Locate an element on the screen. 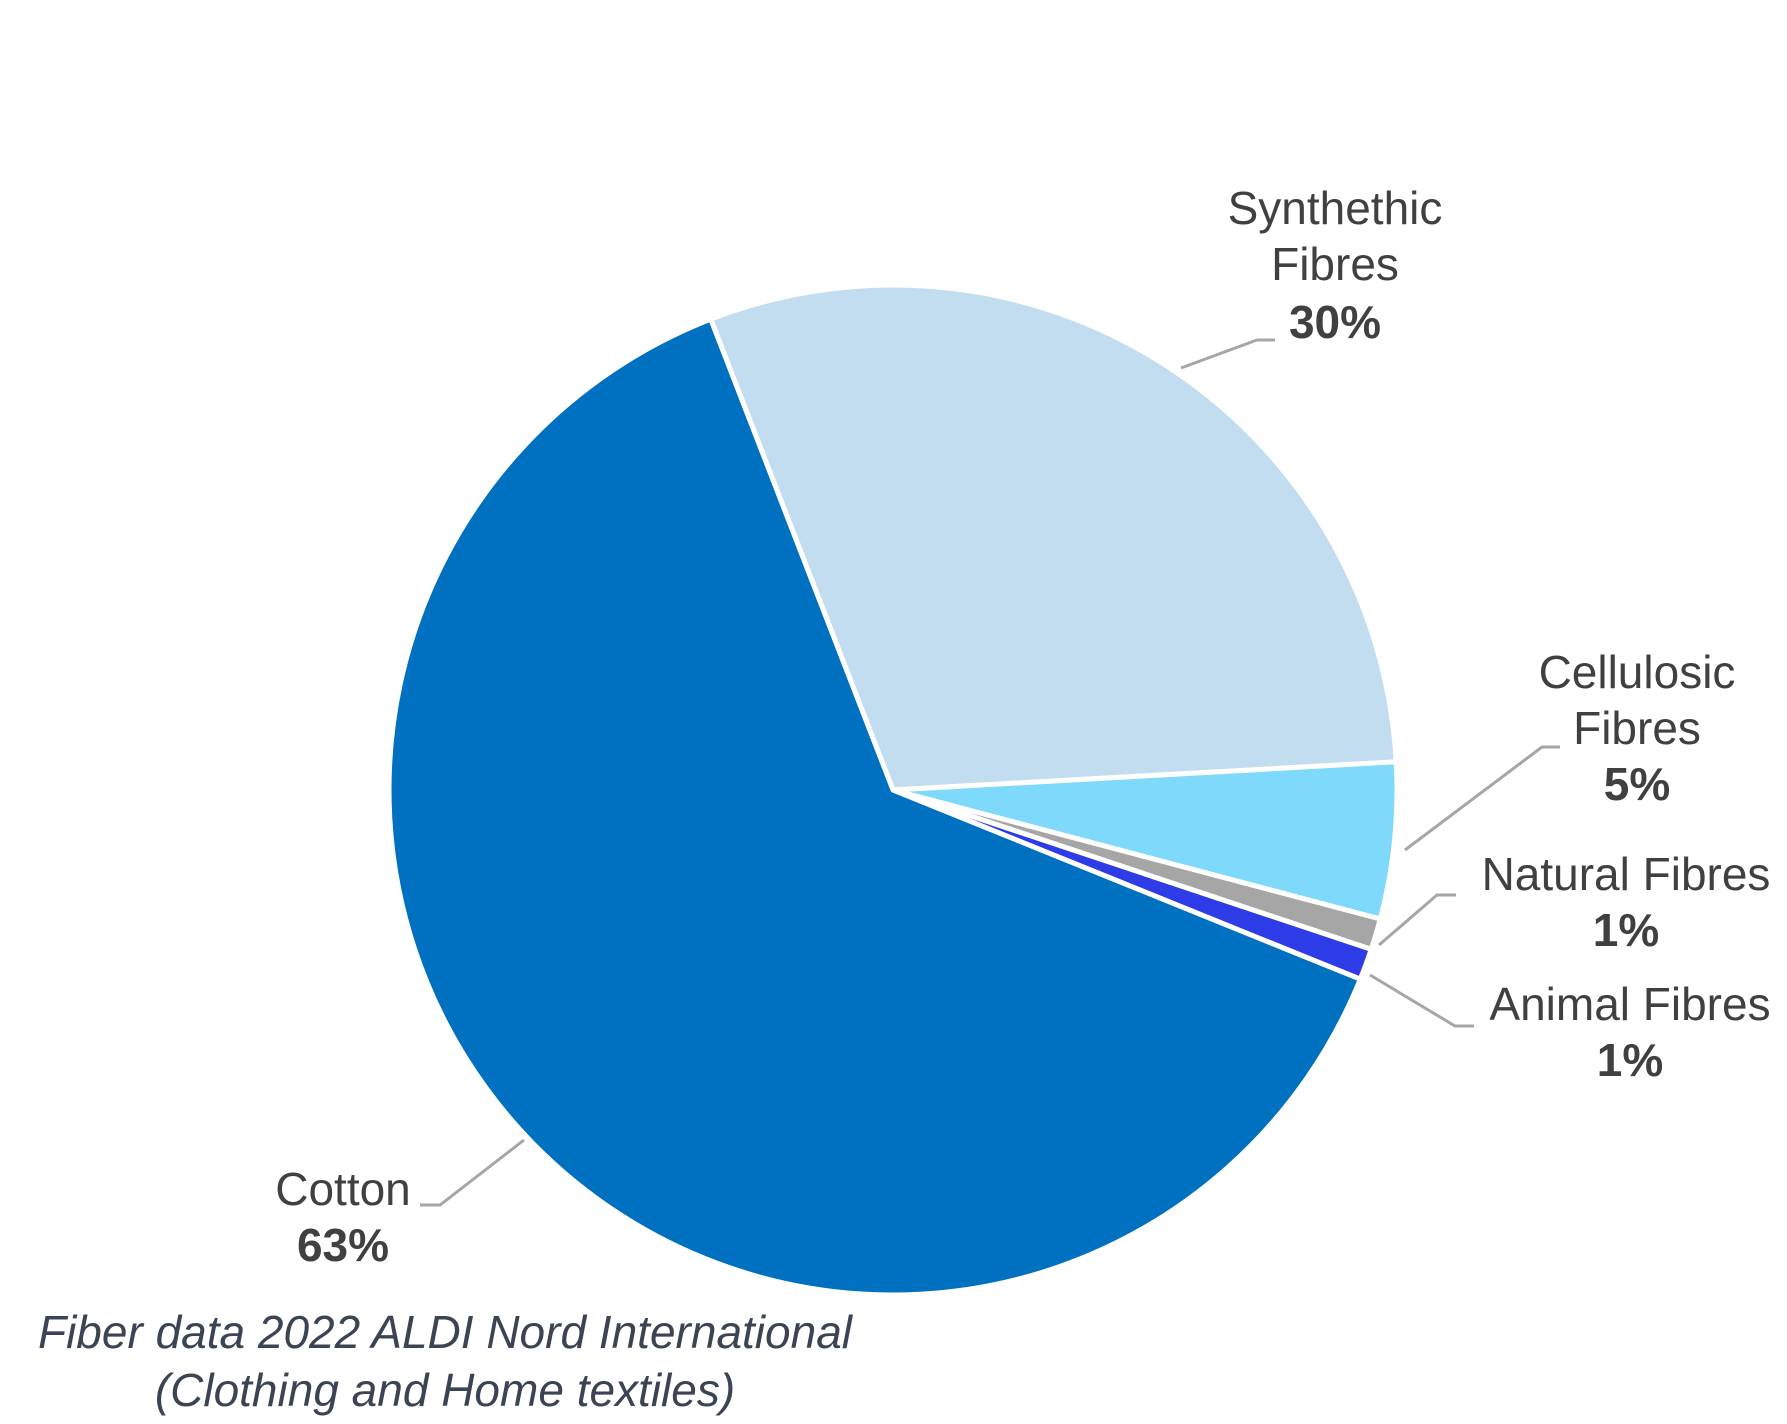  slice-label-synthetic-line-1: Synthethic is located at coordinates (1335, 208).